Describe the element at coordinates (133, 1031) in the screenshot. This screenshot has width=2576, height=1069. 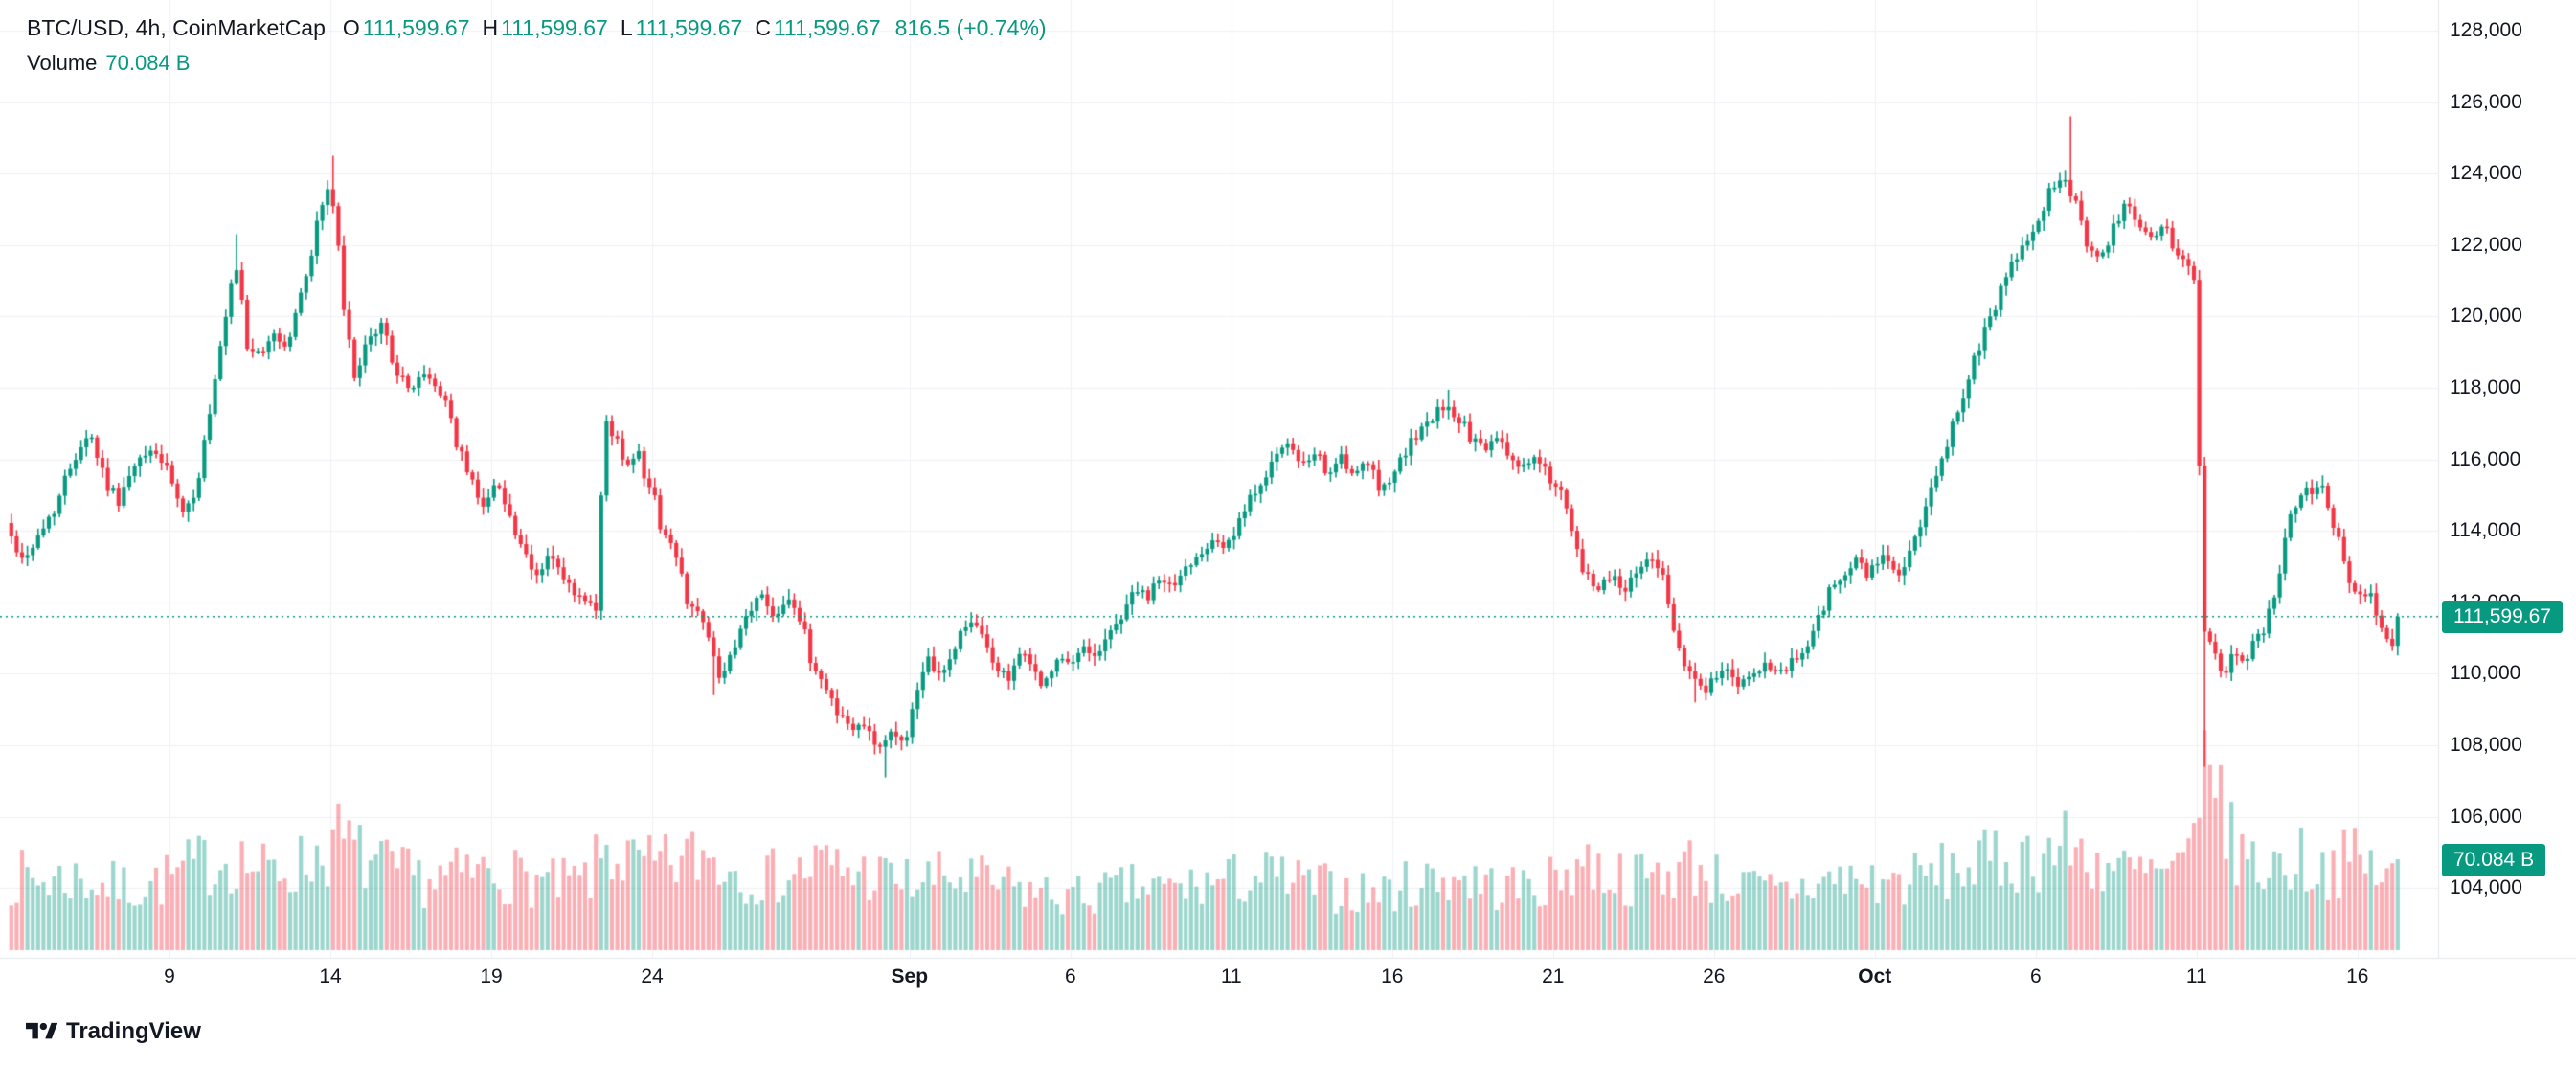
I see `tradingview-brand: TradingView` at that location.